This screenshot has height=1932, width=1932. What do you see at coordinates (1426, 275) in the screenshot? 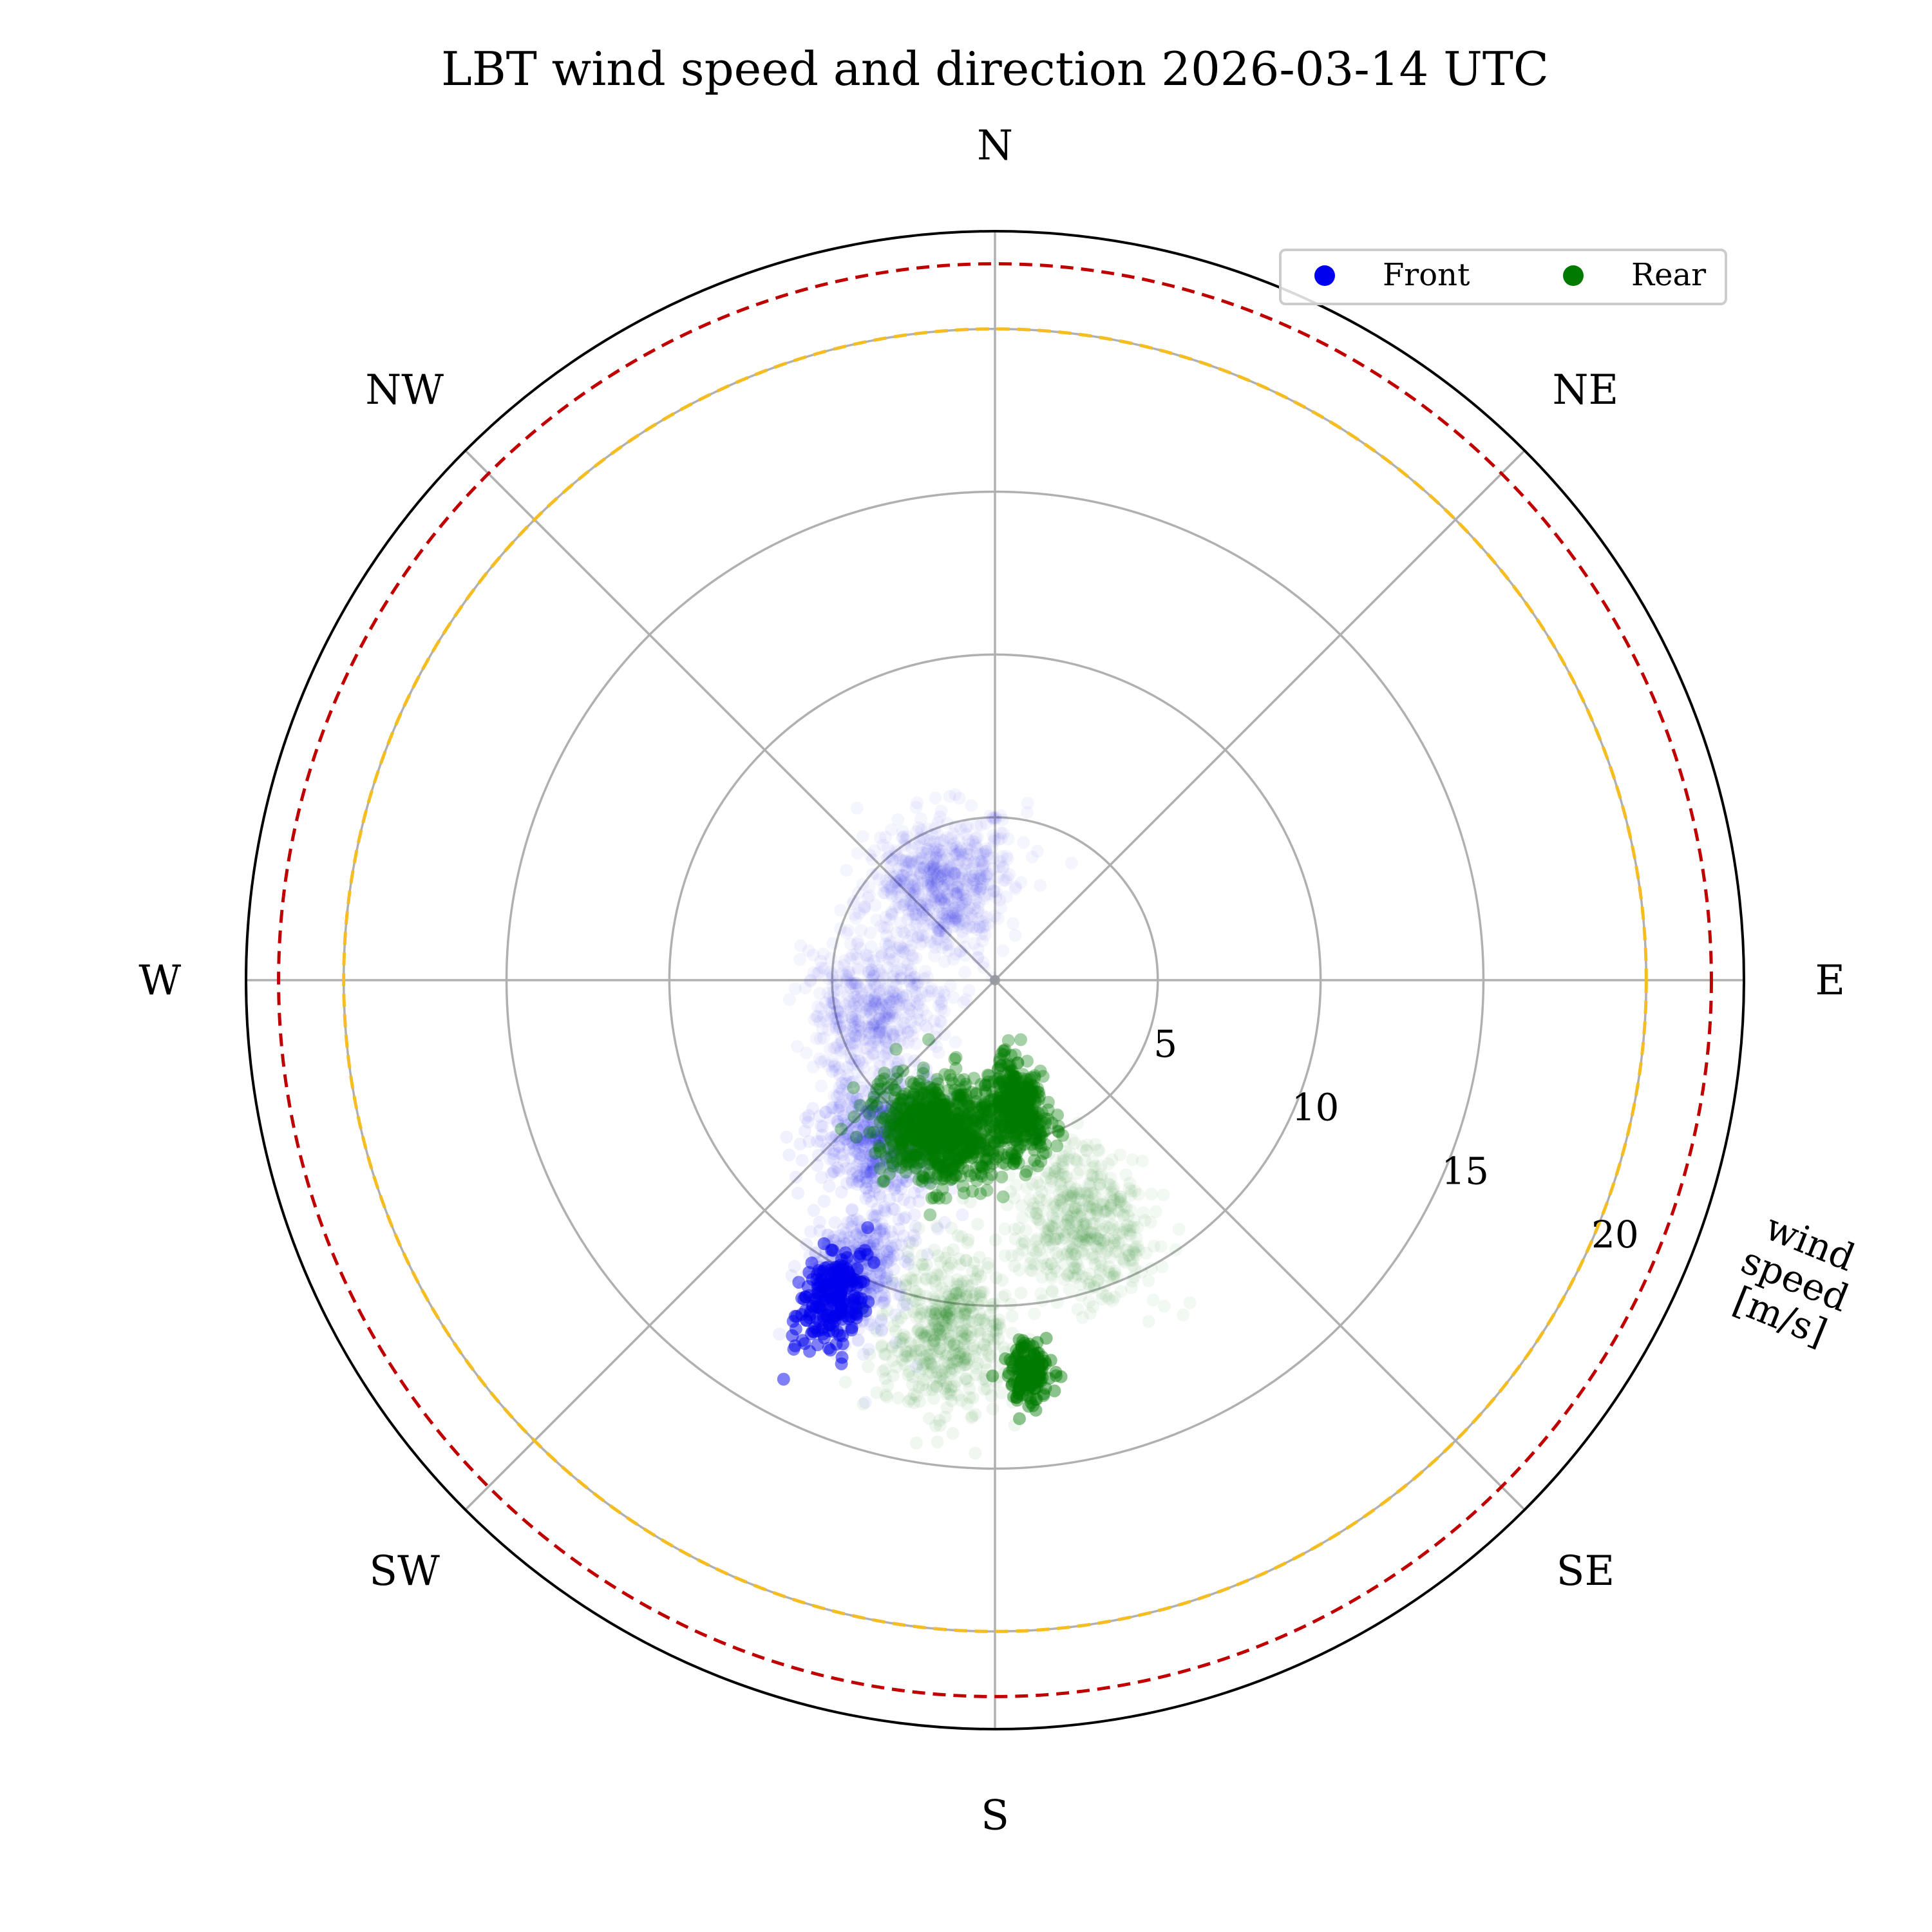
I see `legend-label-front: Front` at bounding box center [1426, 275].